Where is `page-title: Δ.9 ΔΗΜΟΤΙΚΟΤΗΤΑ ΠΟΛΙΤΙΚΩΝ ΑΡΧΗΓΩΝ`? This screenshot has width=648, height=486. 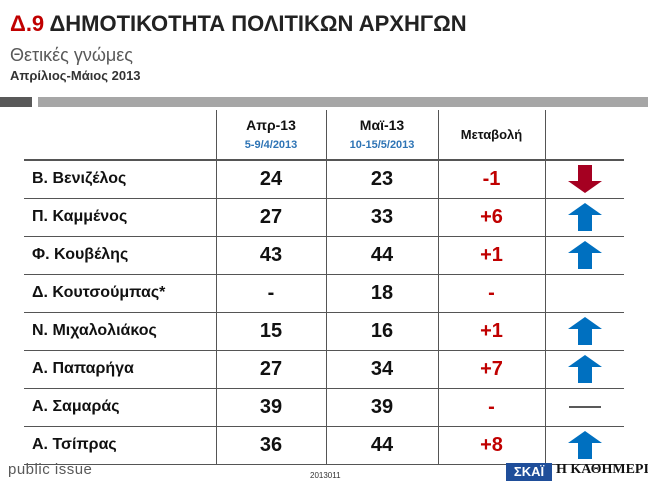 page-title: Δ.9 ΔΗΜΟΤΙΚΟΤΗΤΑ ΠΟΛΙΤΙΚΩΝ ΑΡΧΗΓΩΝ is located at coordinates (238, 24).